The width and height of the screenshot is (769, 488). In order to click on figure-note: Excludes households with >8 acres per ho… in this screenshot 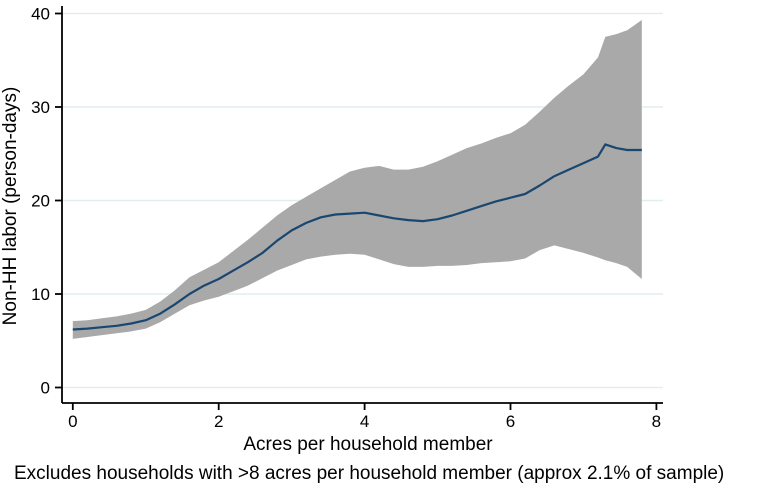, I will do `click(369, 473)`.